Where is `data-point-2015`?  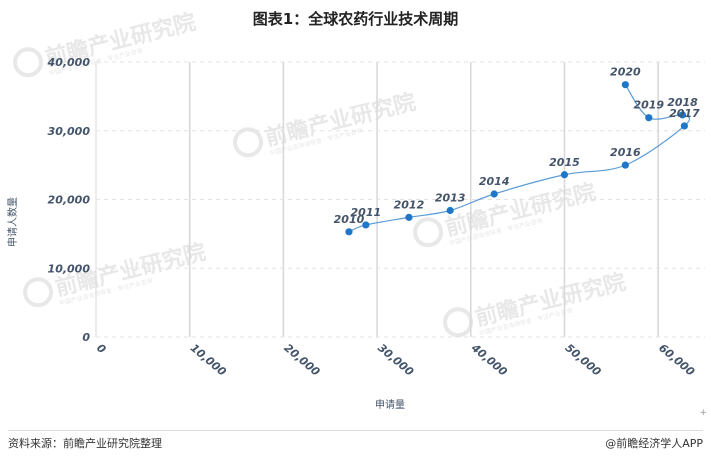
data-point-2015 is located at coordinates (564, 175).